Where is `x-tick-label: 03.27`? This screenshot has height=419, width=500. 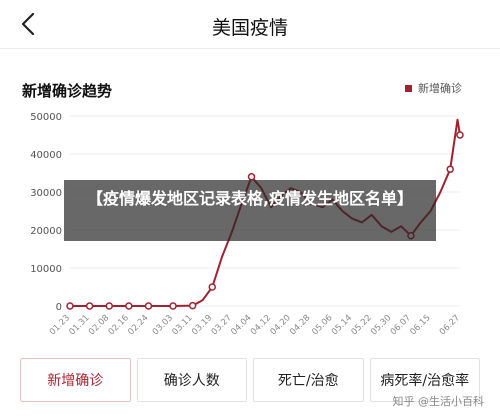
x-tick-label: 03.27 is located at coordinates (222, 325).